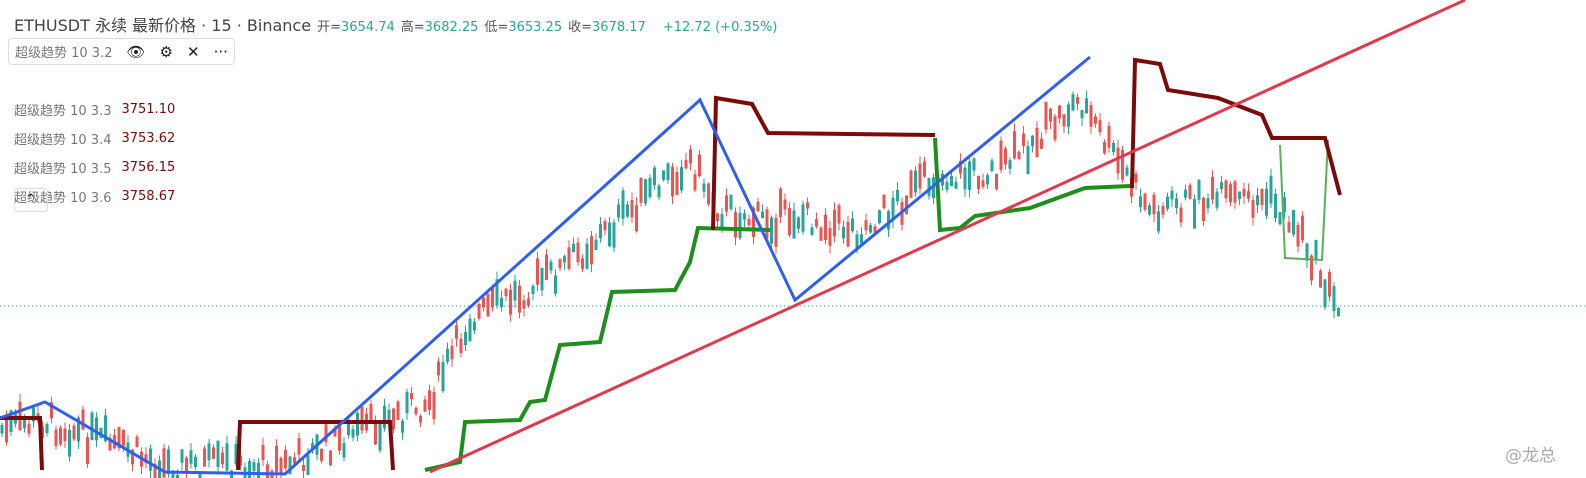 The image size is (1586, 478). What do you see at coordinates (412, 27) in the screenshot?
I see `ohlc-label: 高=` at bounding box center [412, 27].